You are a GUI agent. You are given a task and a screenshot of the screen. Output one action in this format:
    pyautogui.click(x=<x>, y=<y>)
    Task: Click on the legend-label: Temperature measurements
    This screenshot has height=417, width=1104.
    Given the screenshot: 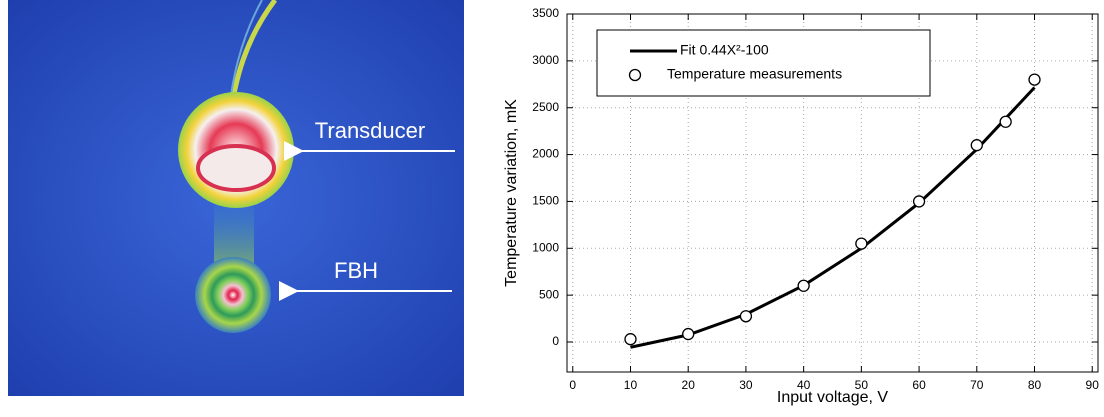 What is the action you would take?
    pyautogui.click(x=754, y=74)
    